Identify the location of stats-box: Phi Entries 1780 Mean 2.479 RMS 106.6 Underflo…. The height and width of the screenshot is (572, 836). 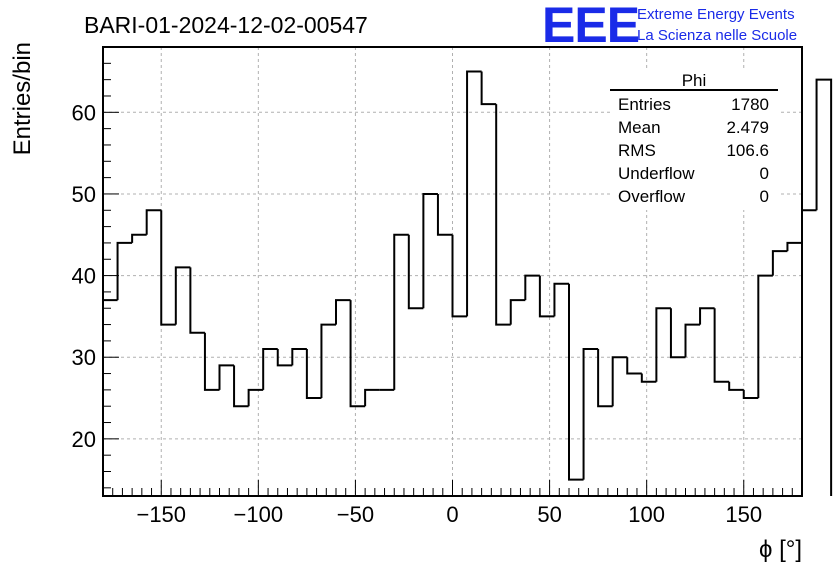
(695, 140).